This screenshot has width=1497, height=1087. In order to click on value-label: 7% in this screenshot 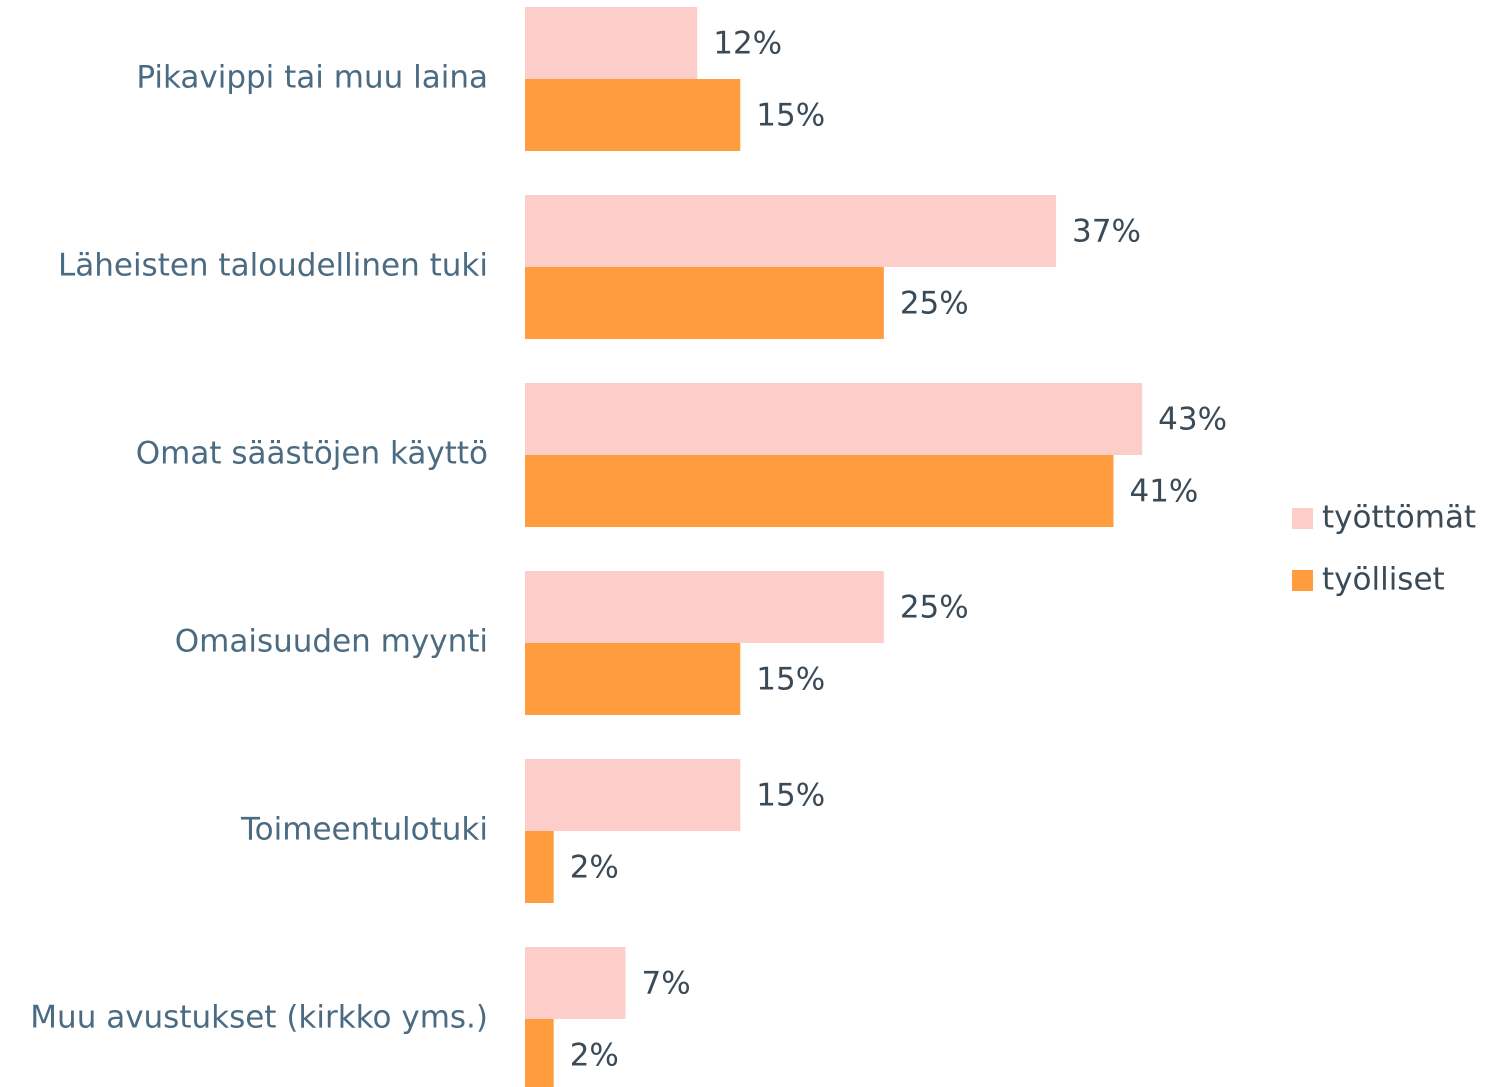, I will do `click(665, 984)`.